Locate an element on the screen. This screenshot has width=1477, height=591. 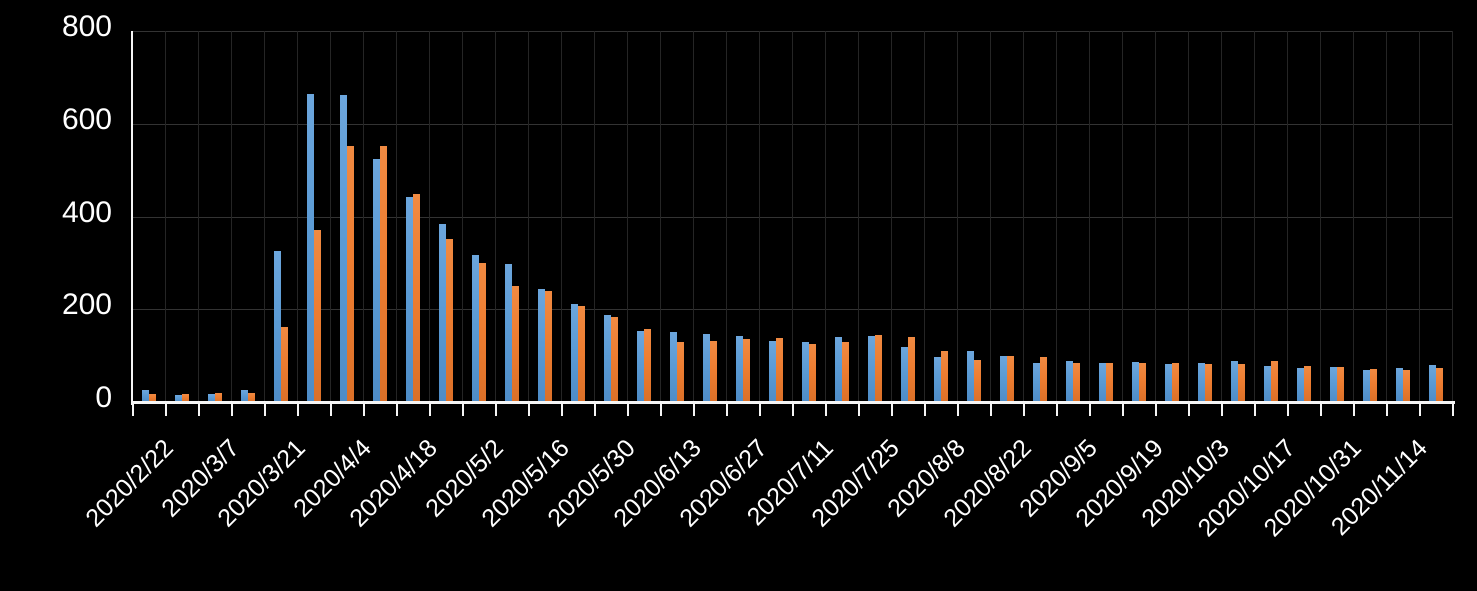
y-tick-label-800: 800 is located at coordinates (86, 26).